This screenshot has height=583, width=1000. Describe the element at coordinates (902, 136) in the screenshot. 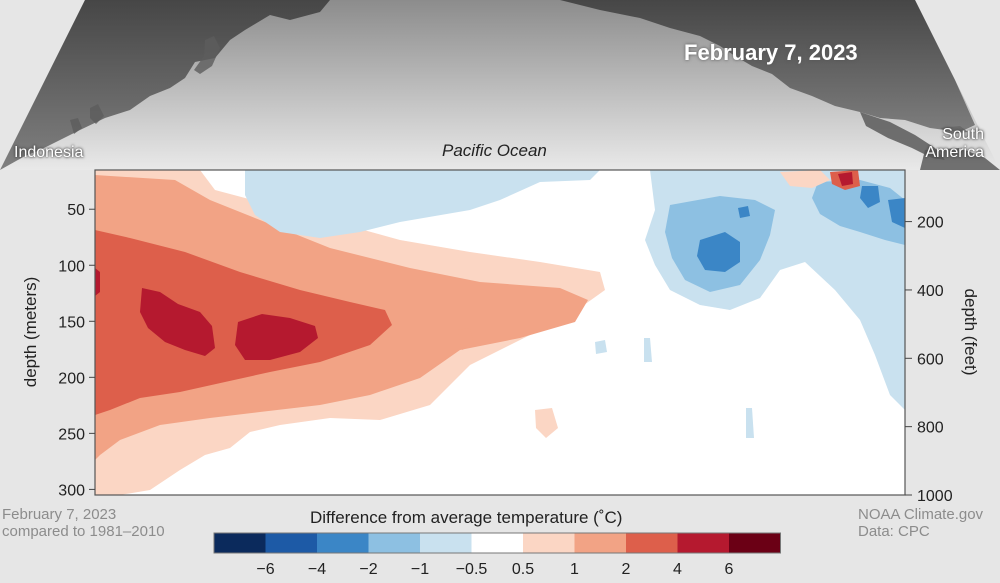

I see `central-america` at that location.